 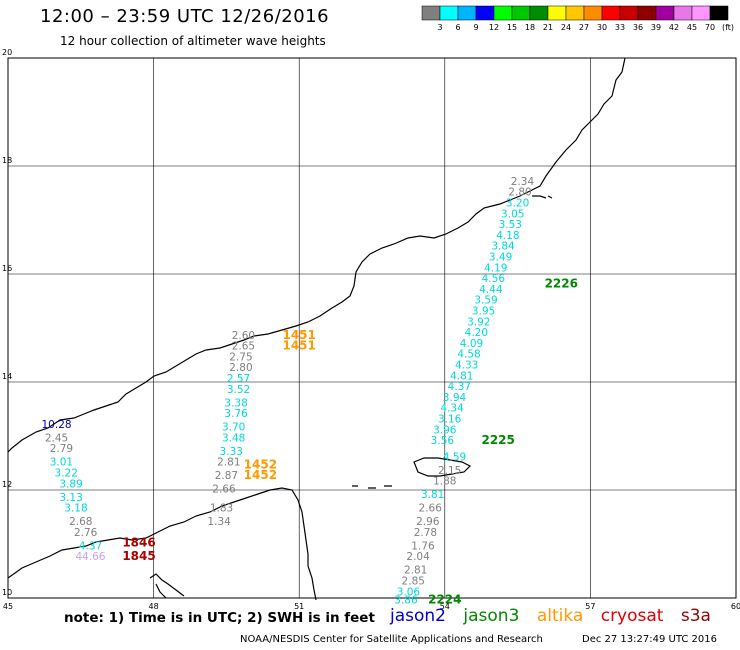 I want to click on scale-unit: (ft), so click(x=728, y=27).